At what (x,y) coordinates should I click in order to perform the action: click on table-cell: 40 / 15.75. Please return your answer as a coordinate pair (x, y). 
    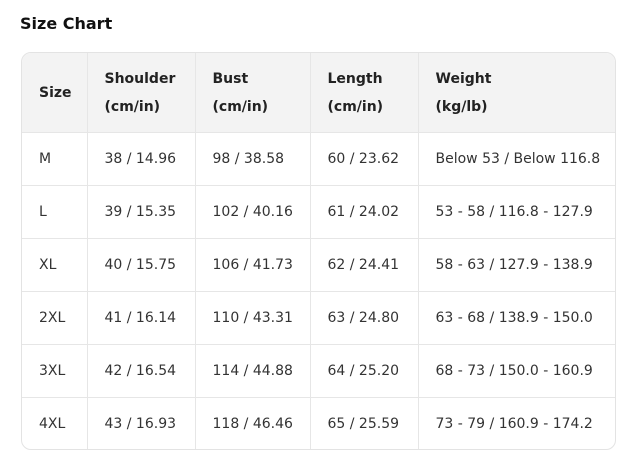
    Looking at the image, I should click on (141, 265).